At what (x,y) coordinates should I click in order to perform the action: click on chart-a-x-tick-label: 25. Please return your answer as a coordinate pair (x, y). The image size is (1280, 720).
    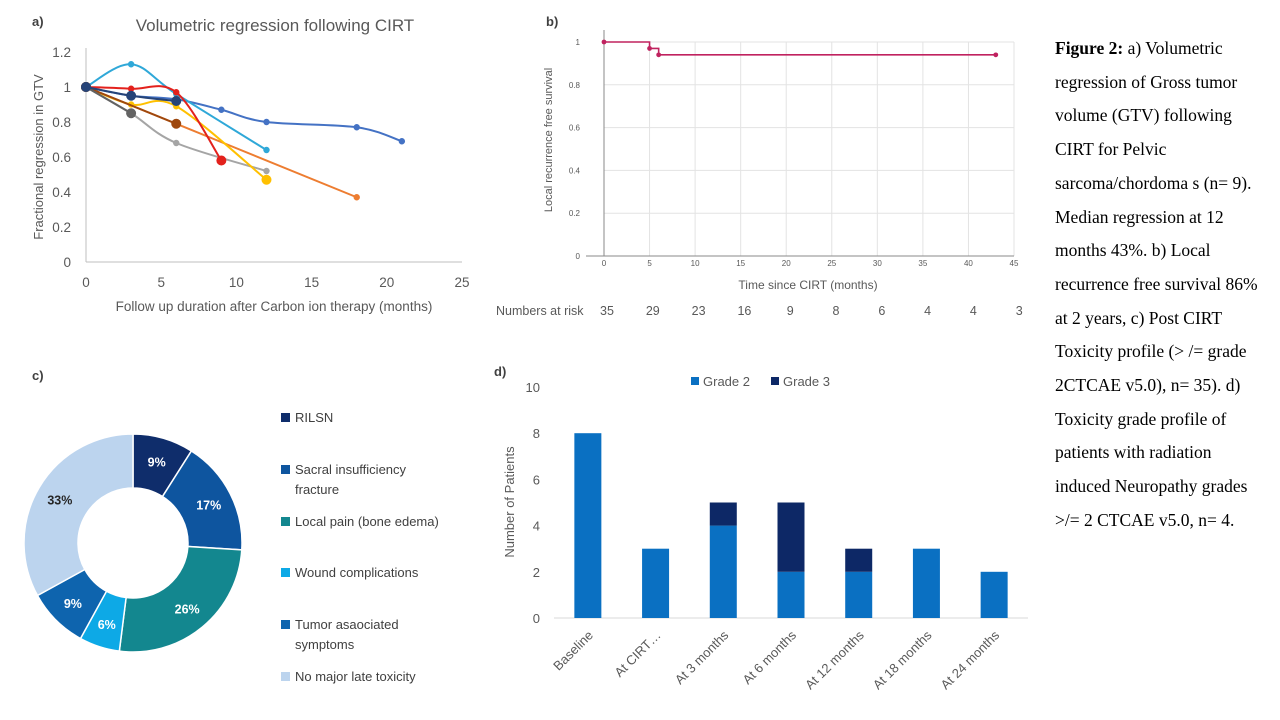
    Looking at the image, I should click on (461, 282).